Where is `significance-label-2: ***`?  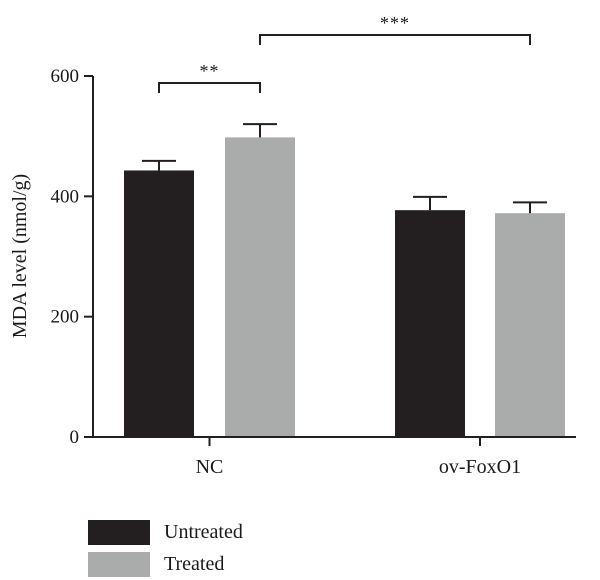
significance-label-2: *** is located at coordinates (395, 23).